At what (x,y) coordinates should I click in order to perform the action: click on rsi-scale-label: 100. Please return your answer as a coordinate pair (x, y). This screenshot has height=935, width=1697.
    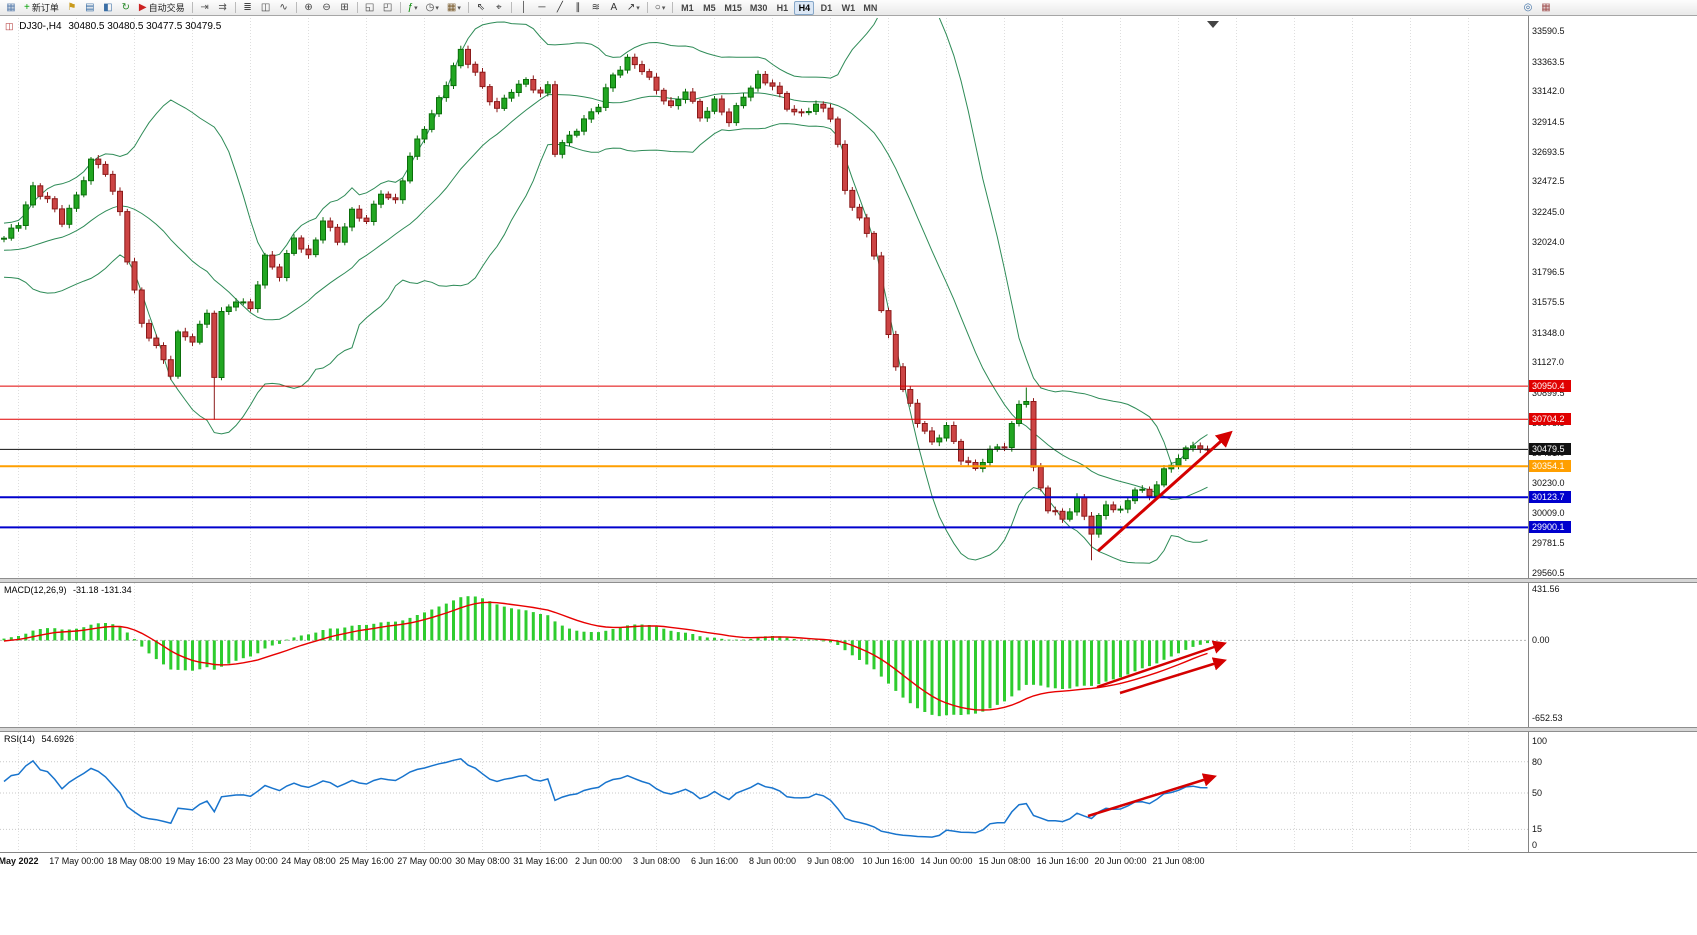
    Looking at the image, I should click on (1540, 741).